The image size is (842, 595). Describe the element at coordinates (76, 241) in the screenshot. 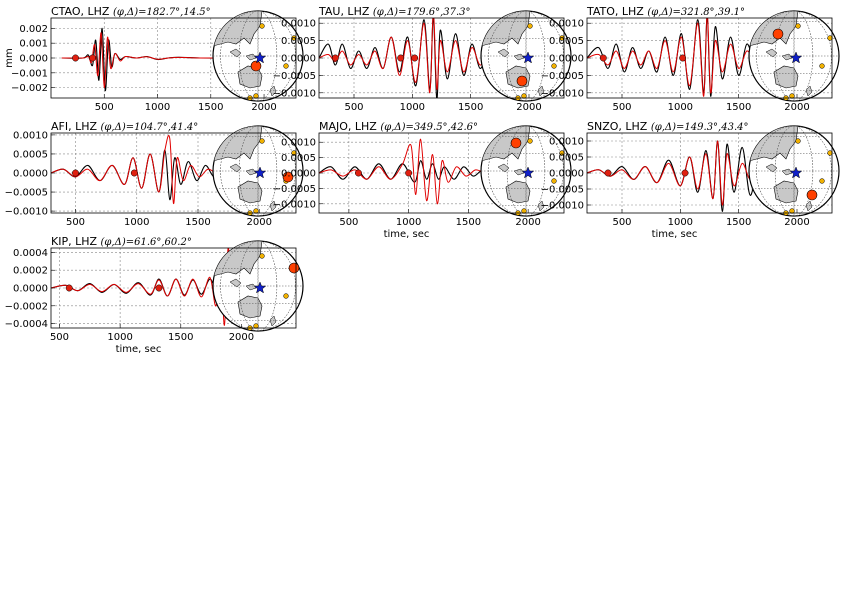

I see `station-channel: KIP, LHZ` at that location.